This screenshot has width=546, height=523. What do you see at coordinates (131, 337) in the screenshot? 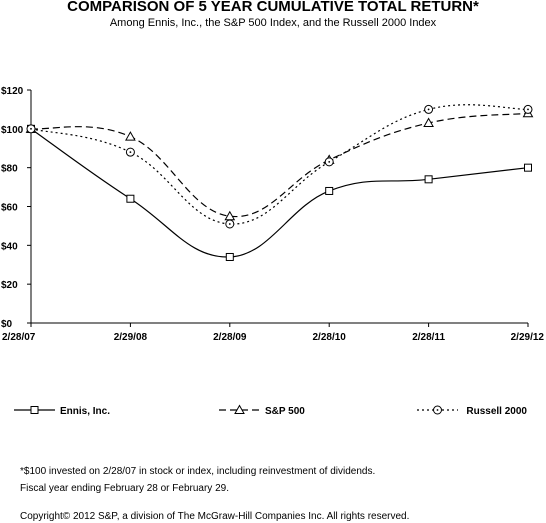
I see `x-tick-label: 2/29/08` at bounding box center [131, 337].